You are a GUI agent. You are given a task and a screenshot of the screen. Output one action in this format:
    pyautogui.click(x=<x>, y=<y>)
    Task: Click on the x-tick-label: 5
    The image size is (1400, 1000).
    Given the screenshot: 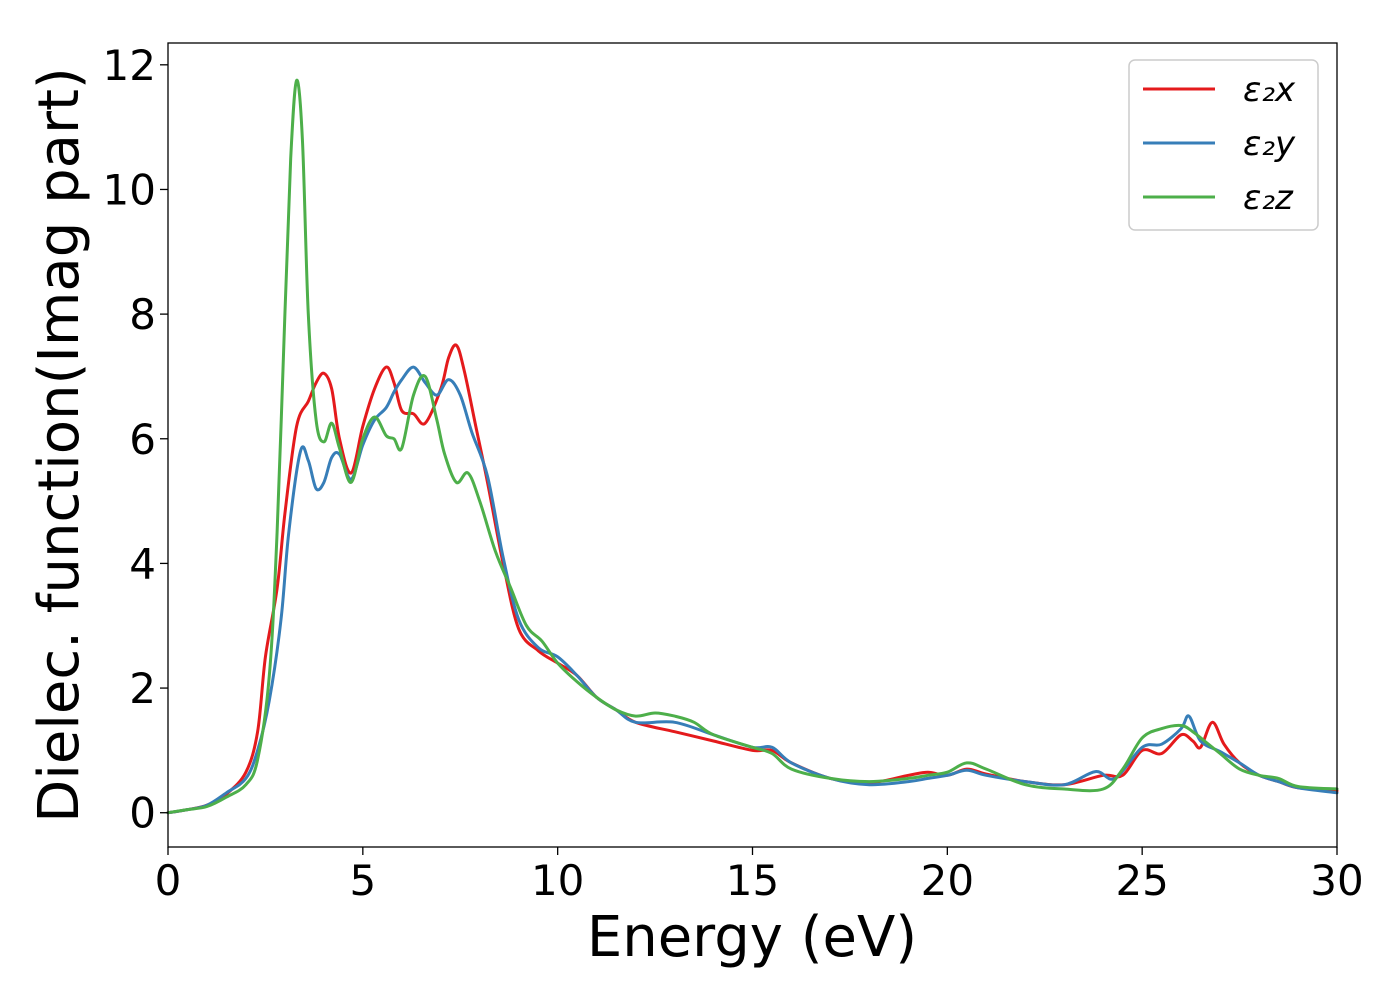 What is the action you would take?
    pyautogui.click(x=362, y=880)
    